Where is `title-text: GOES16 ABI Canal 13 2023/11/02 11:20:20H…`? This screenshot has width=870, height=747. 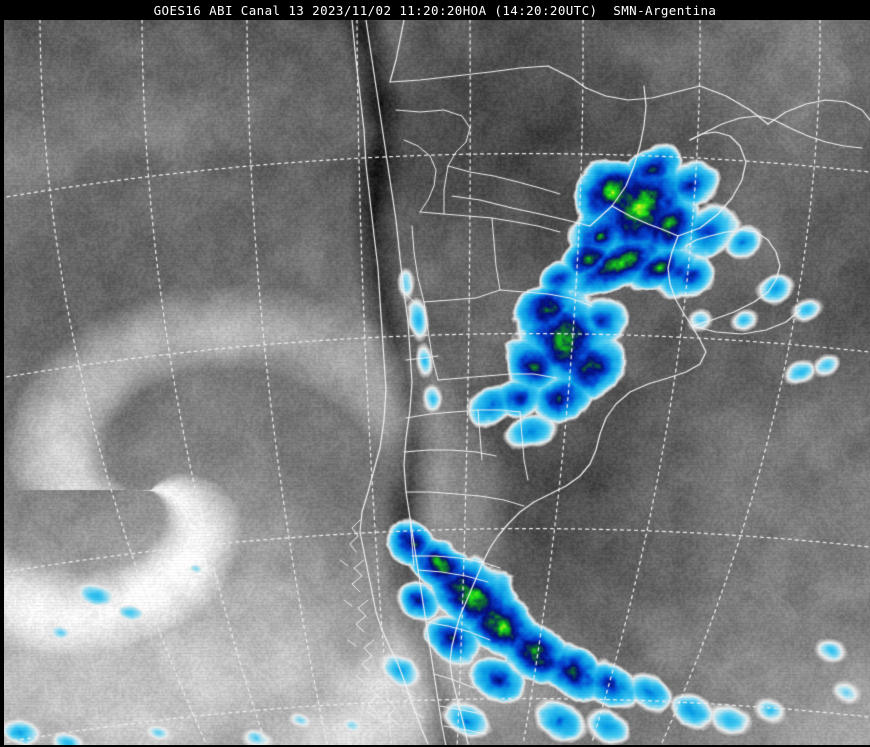
title-text: GOES16 ABI Canal 13 2023/11/02 11:20:20H… is located at coordinates (435, 10).